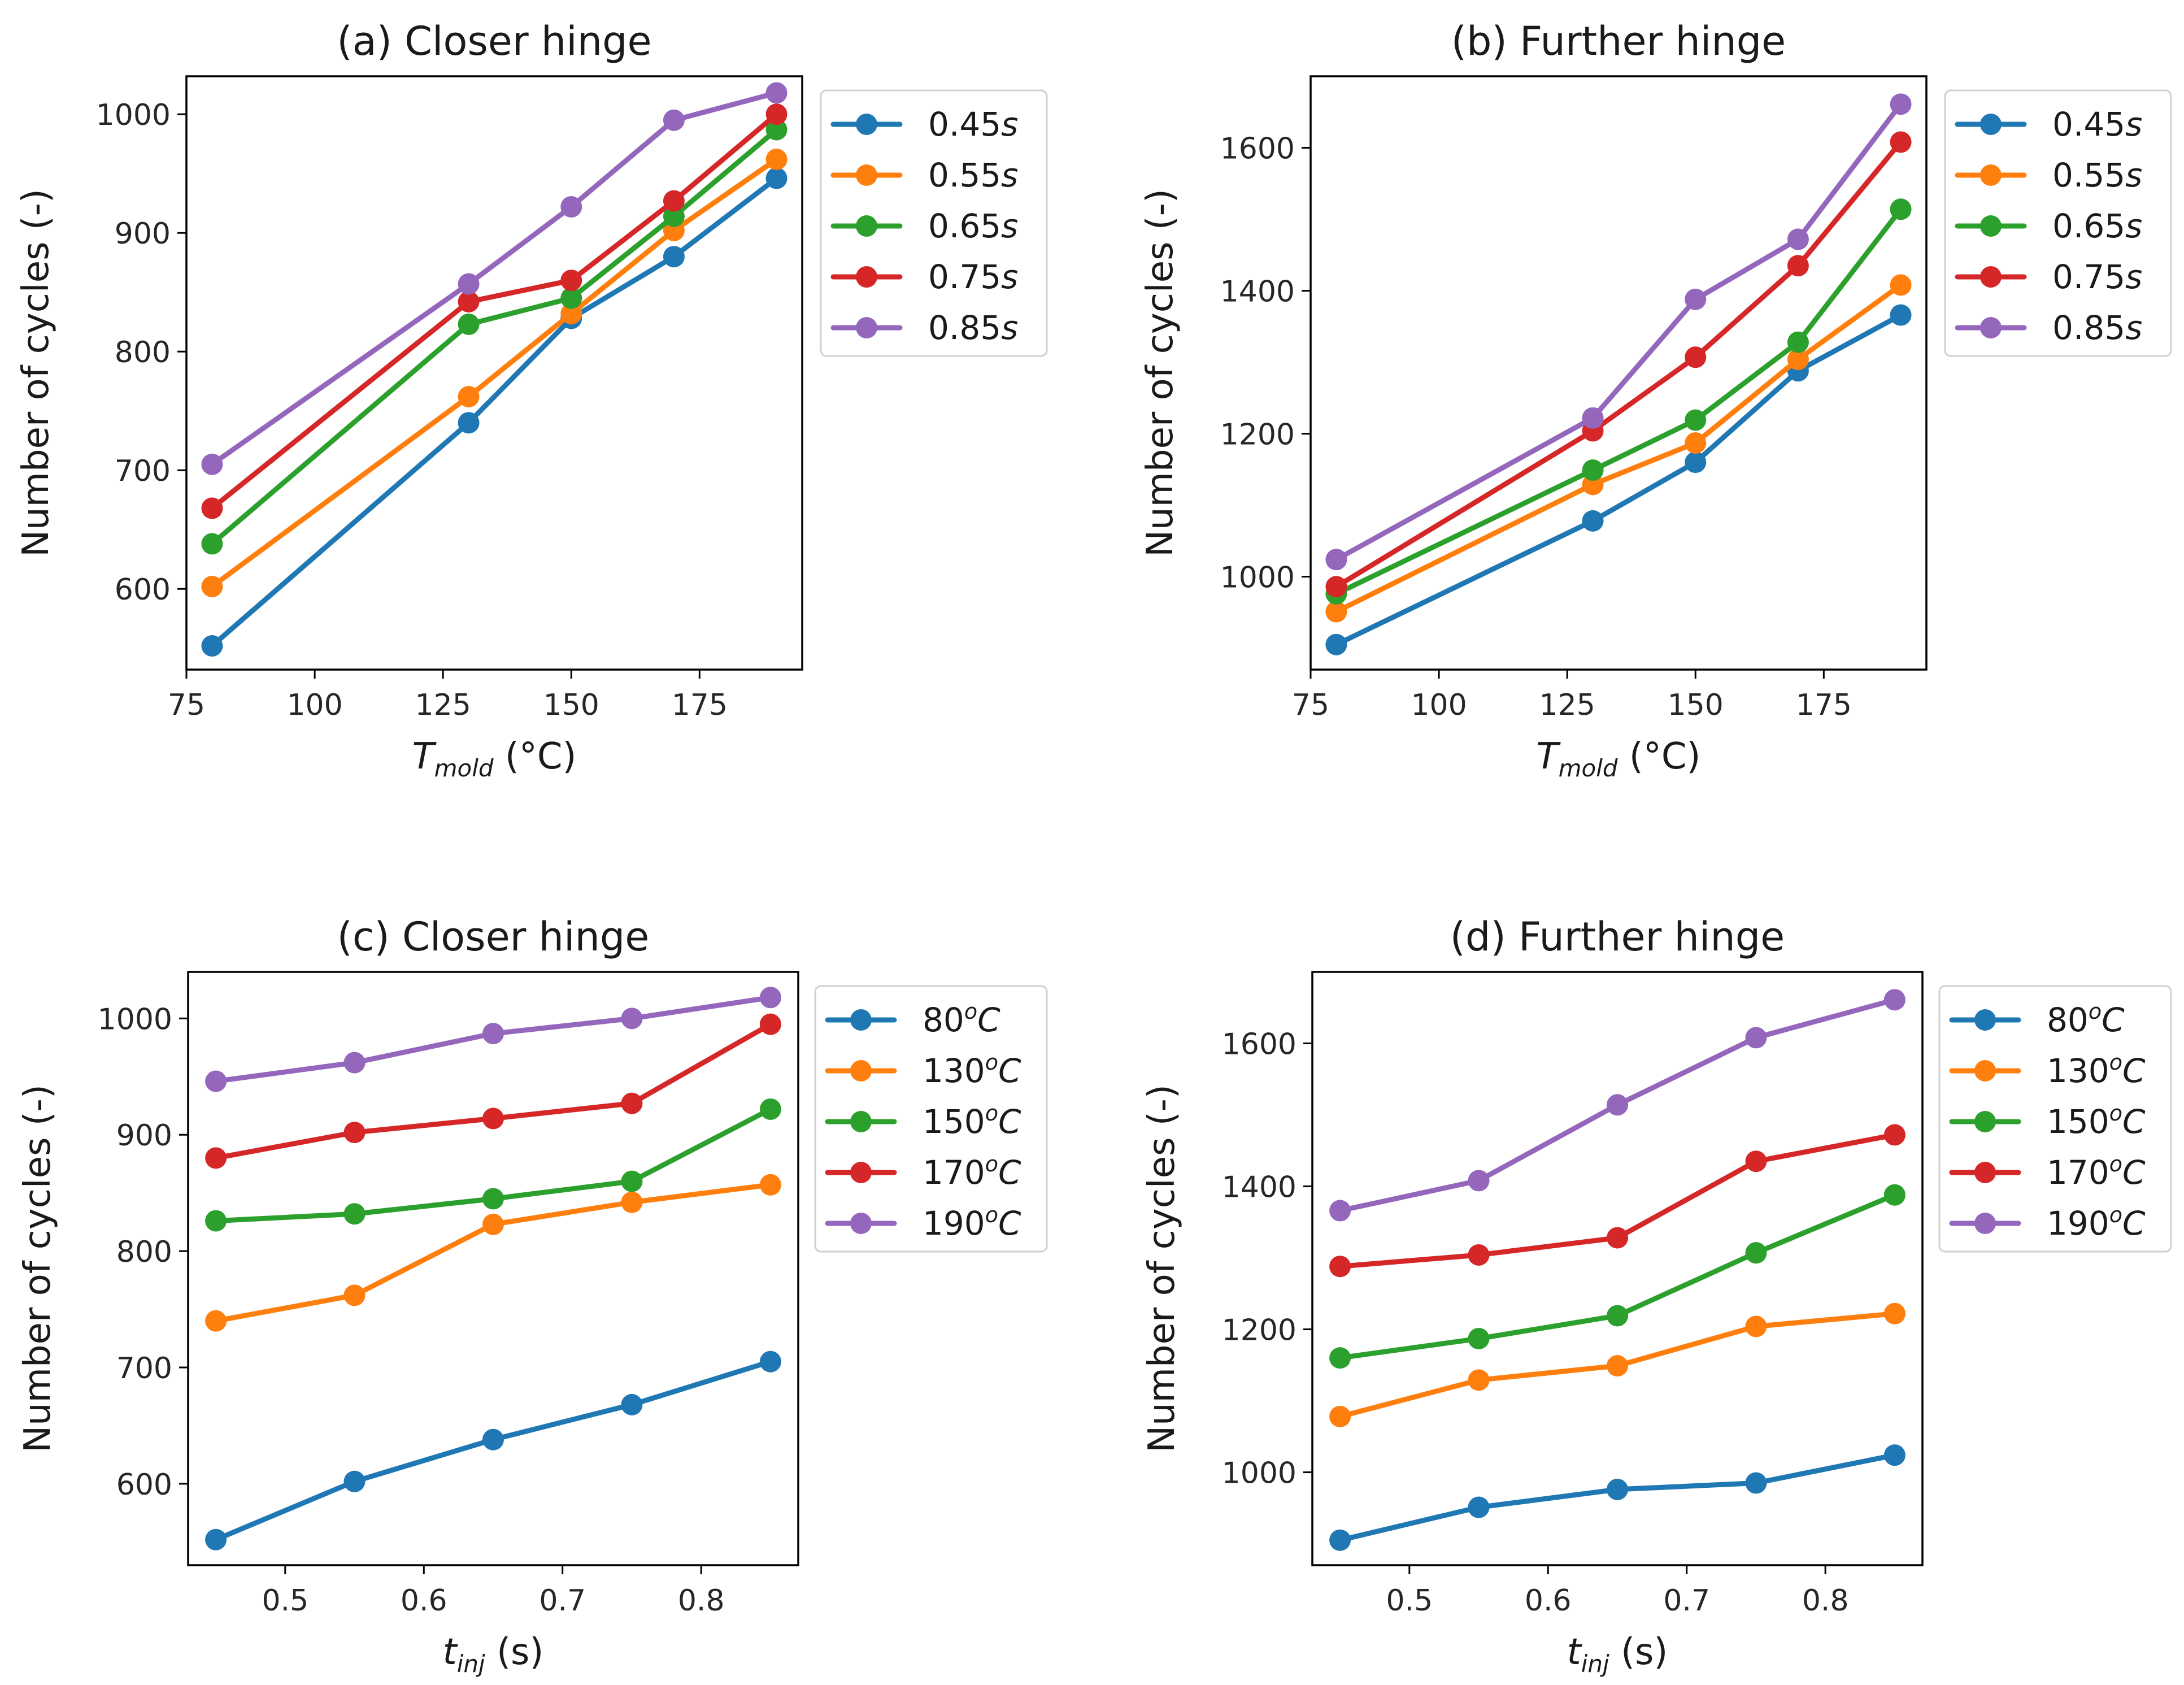  What do you see at coordinates (494, 759) in the screenshot?
I see `x-axis-label: Tmold (°C)` at bounding box center [494, 759].